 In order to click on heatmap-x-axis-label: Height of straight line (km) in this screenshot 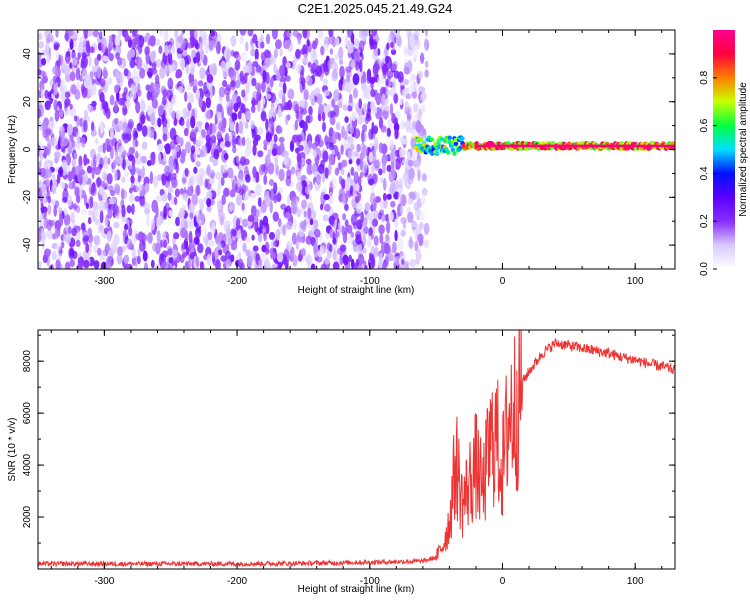, I will do `click(356, 290)`.